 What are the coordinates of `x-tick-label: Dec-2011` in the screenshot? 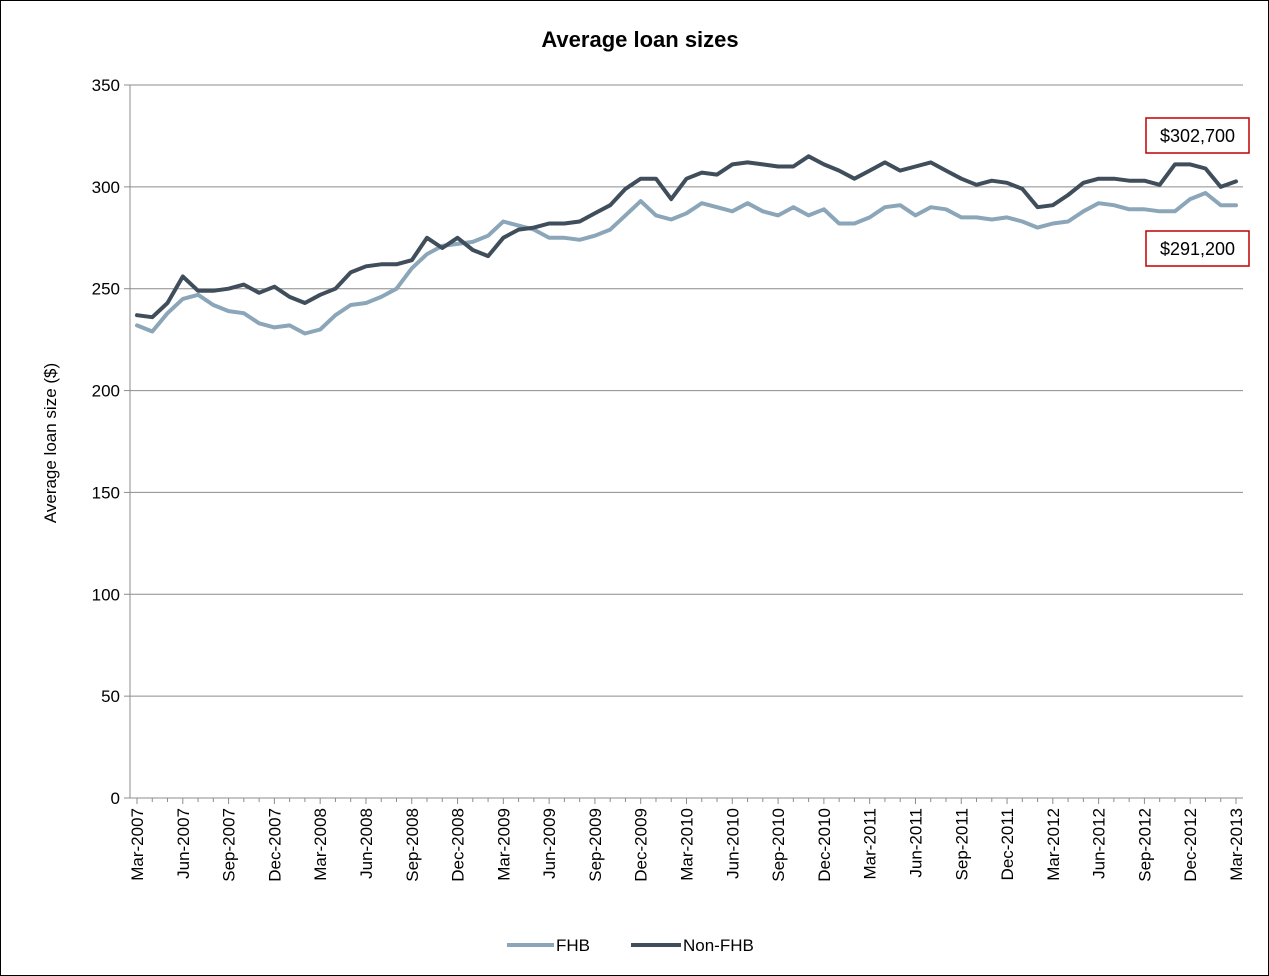 It's located at (1007, 844).